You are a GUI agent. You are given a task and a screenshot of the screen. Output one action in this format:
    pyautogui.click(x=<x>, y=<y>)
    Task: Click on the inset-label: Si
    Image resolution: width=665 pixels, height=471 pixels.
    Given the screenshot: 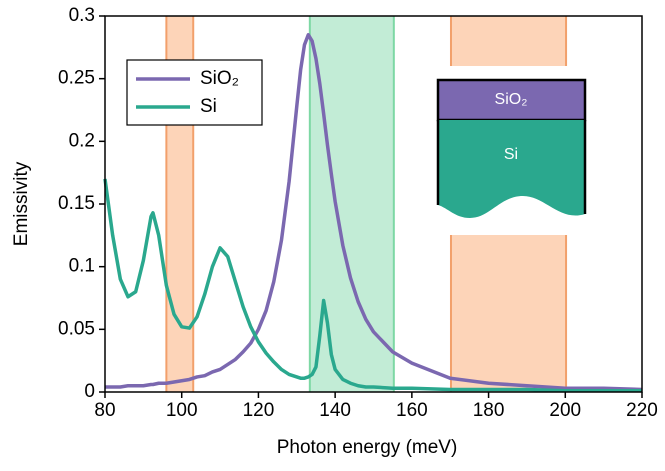 What is the action you would take?
    pyautogui.click(x=511, y=154)
    